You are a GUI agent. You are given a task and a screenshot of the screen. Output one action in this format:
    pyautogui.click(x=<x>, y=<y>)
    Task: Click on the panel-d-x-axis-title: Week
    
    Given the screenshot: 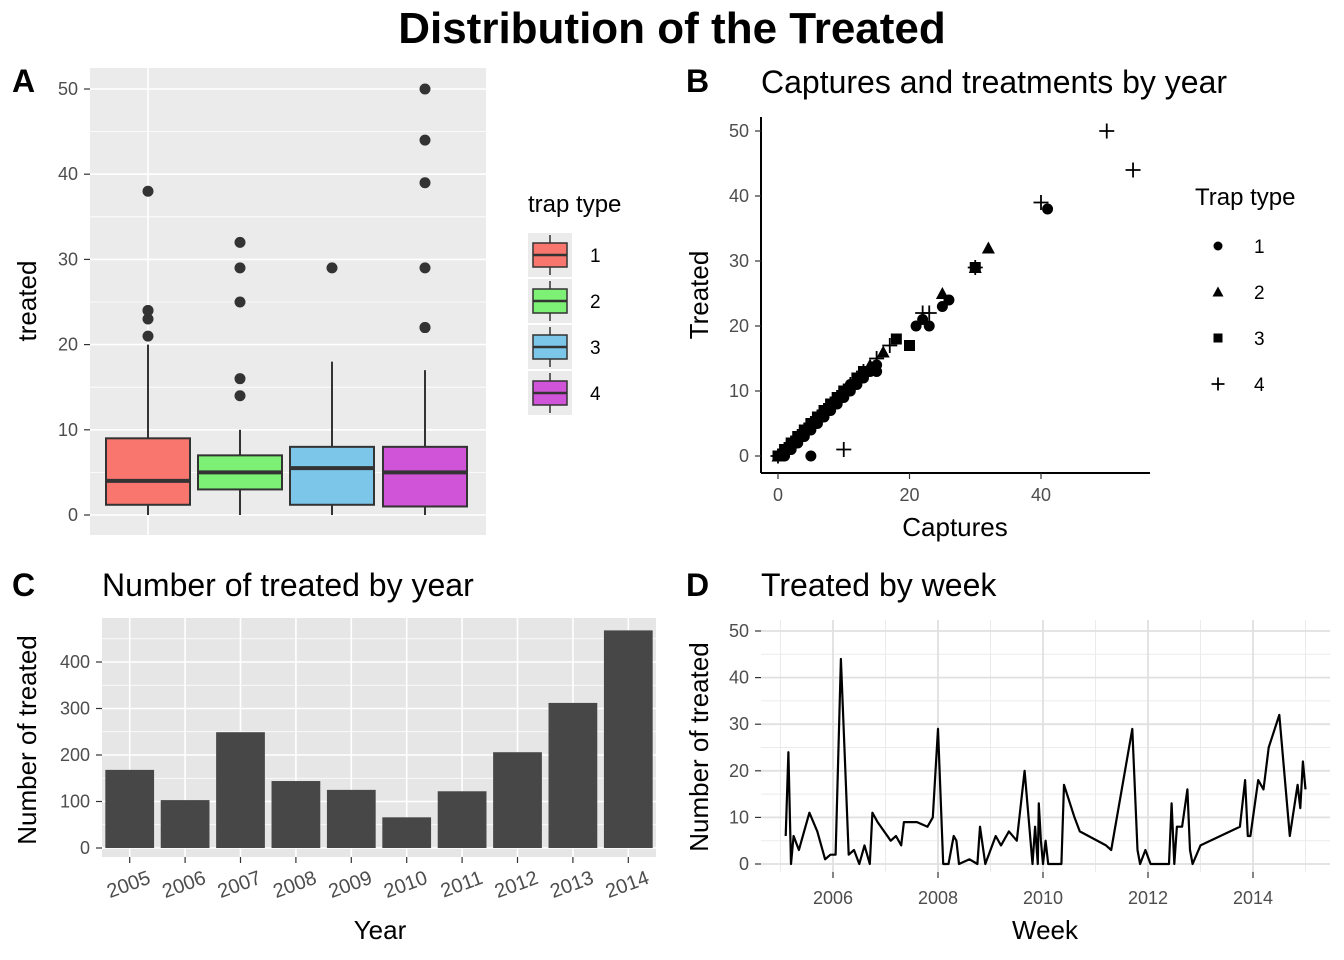 What is the action you would take?
    pyautogui.click(x=1045, y=930)
    